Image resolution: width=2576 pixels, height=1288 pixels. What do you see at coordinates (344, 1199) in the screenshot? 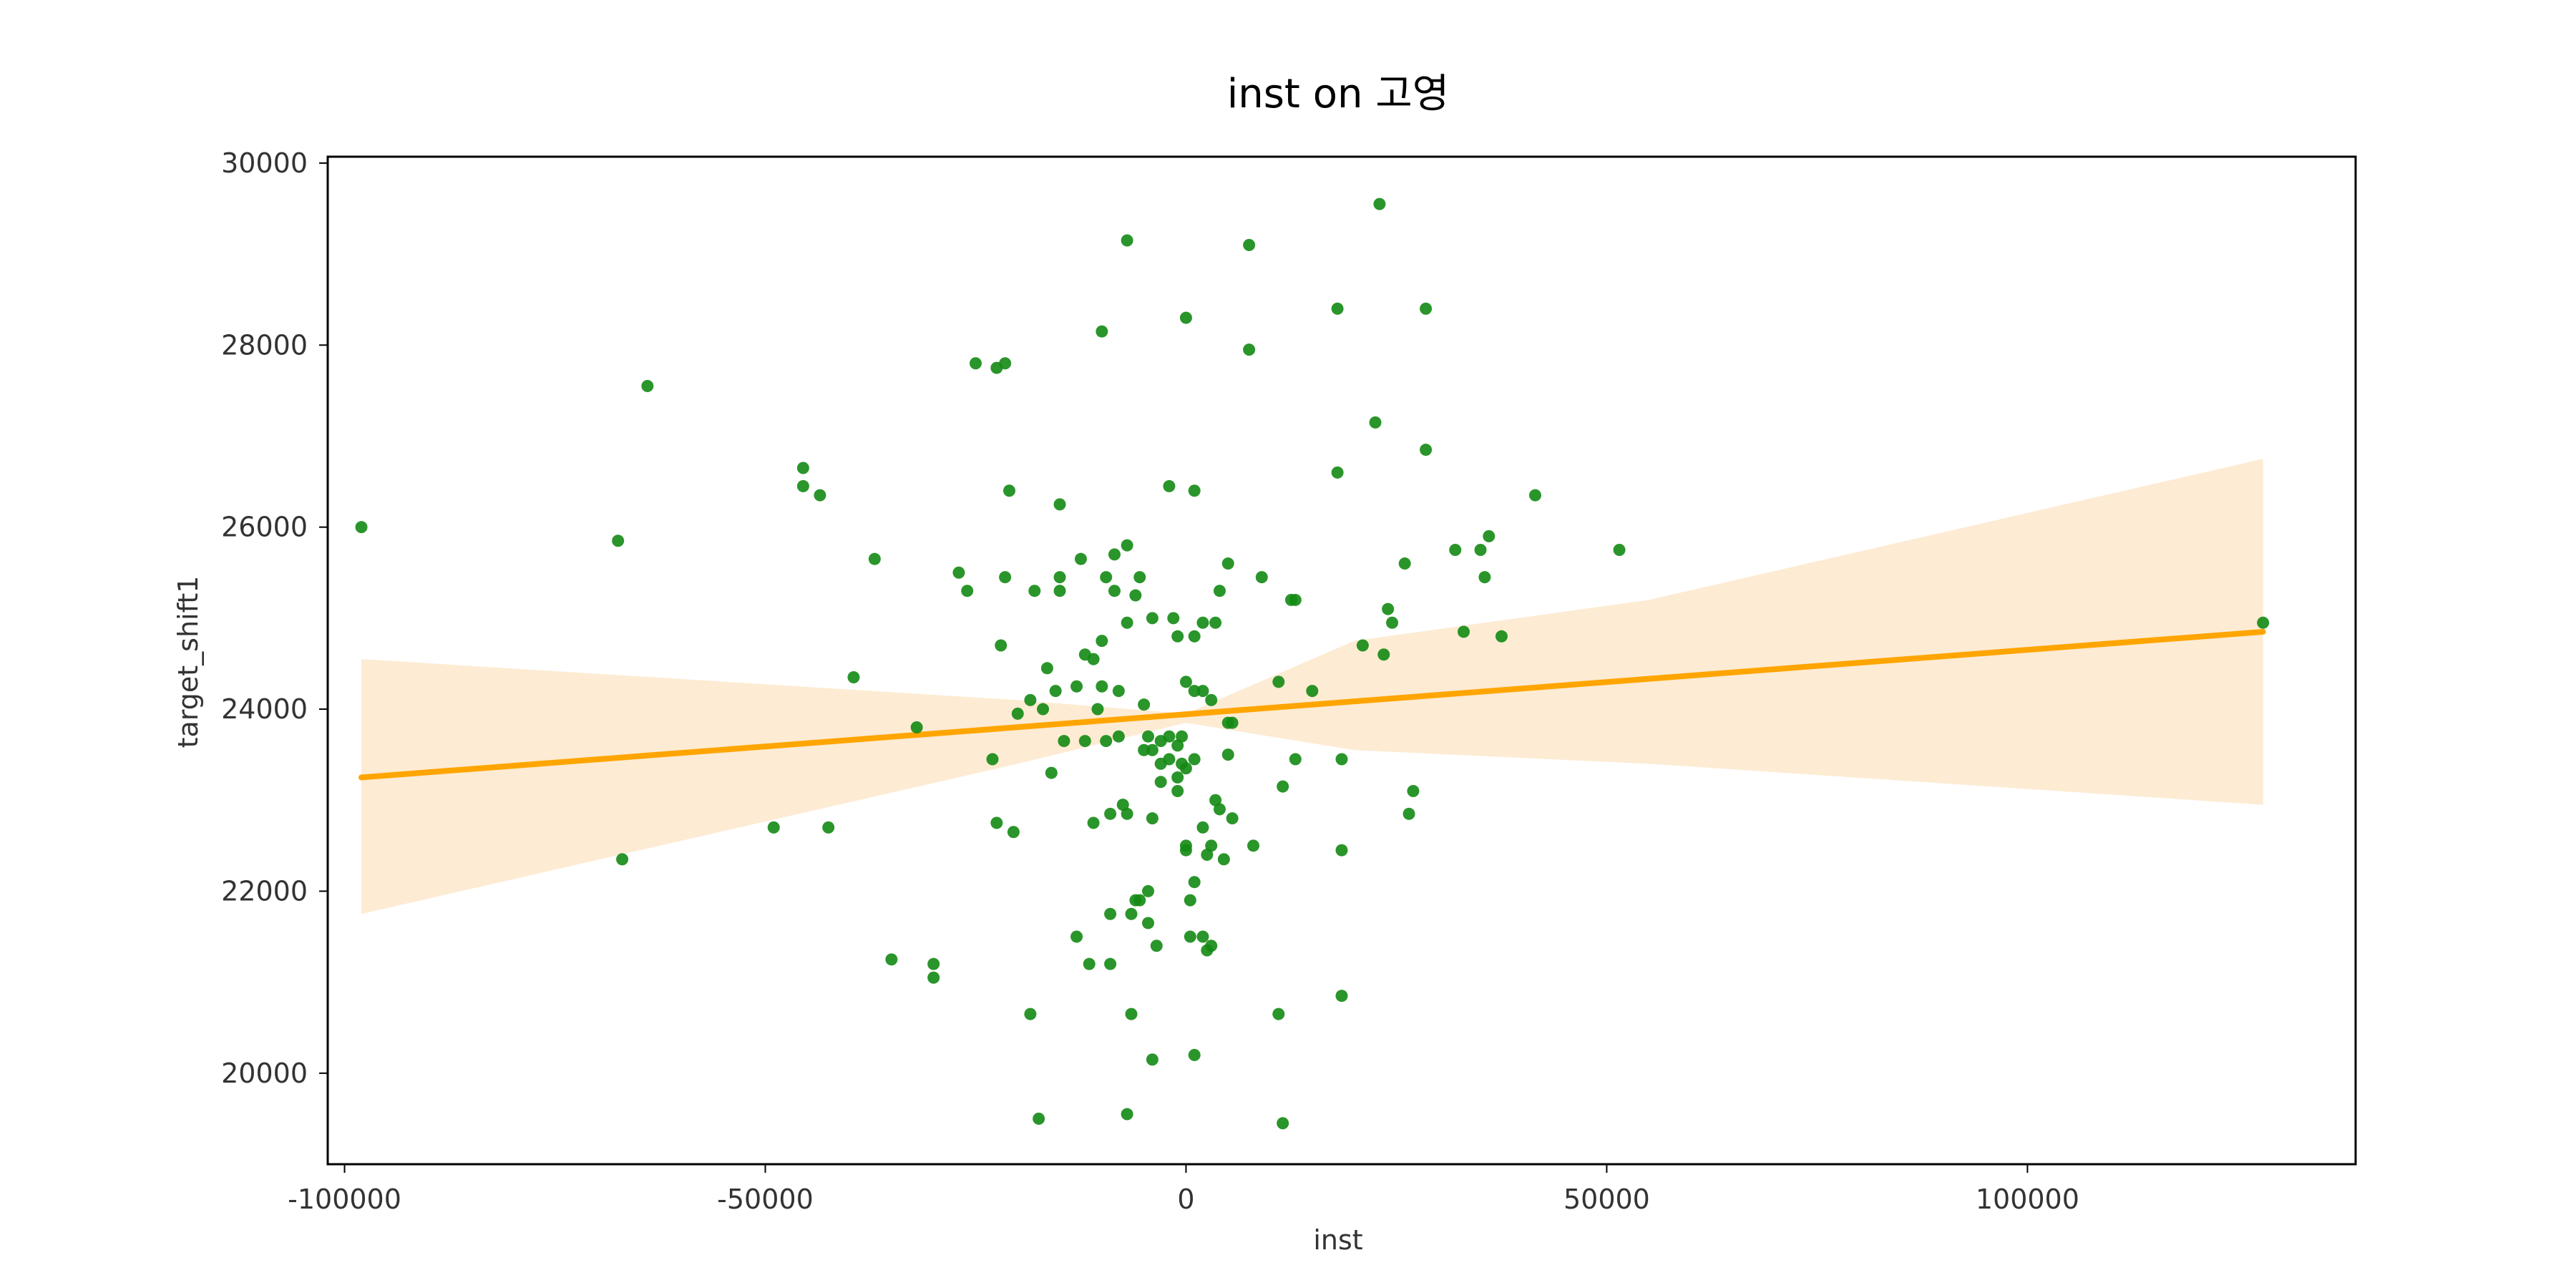
I see `x-tick-label: -100000` at bounding box center [344, 1199].